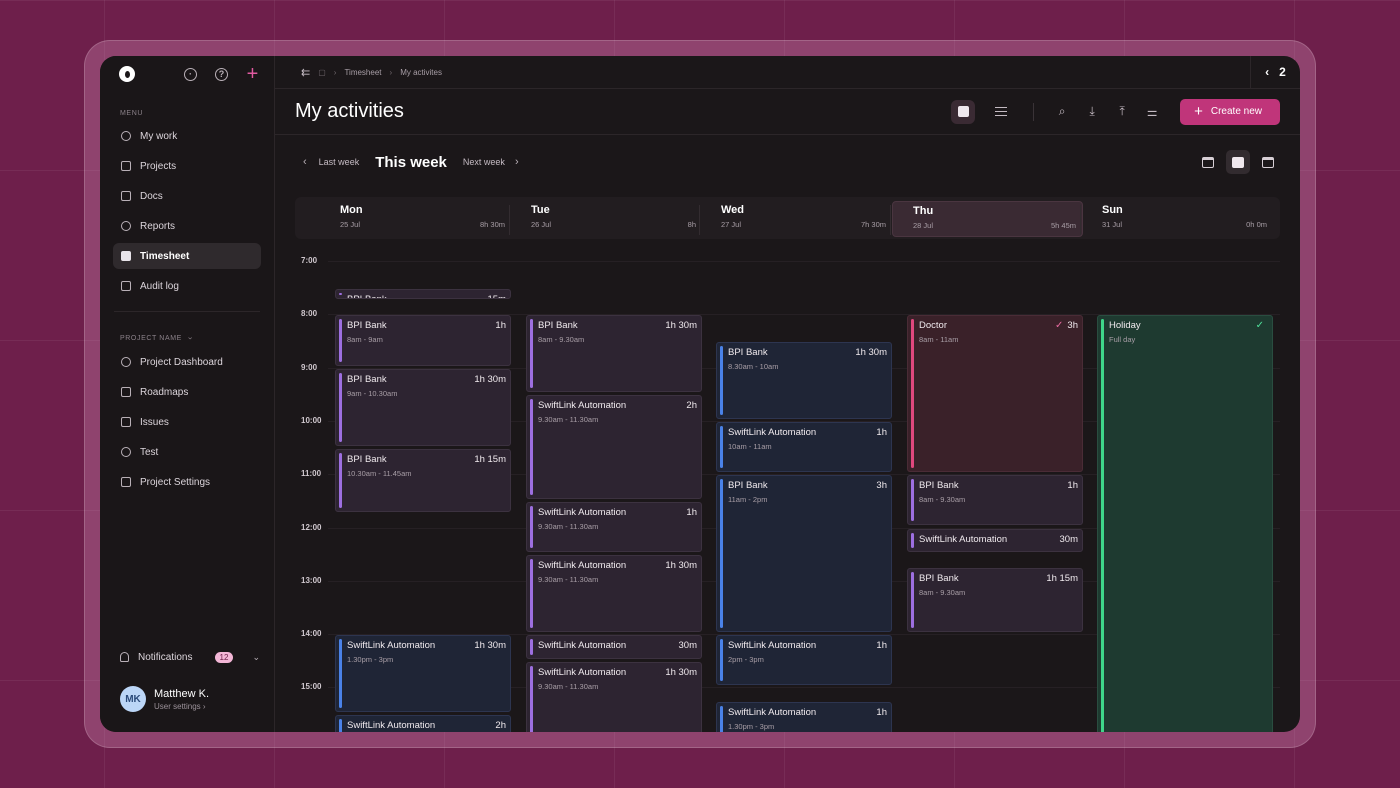  What do you see at coordinates (187, 196) in the screenshot?
I see `sidebar-item-docs: Docs` at bounding box center [187, 196].